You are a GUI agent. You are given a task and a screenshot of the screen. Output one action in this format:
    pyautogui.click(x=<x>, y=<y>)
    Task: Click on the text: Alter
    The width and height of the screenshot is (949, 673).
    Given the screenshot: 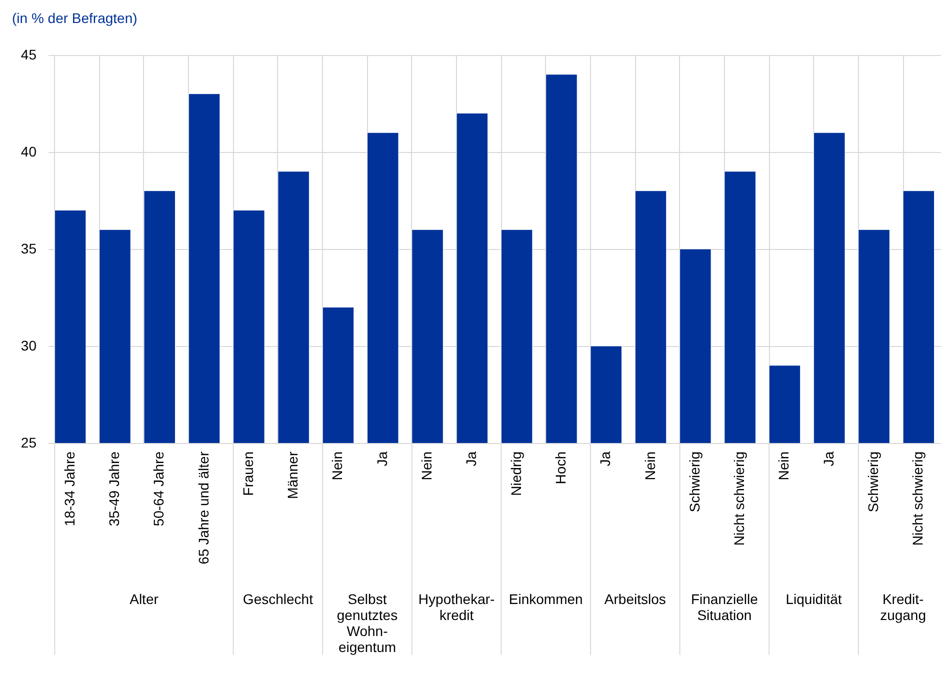 What is the action you would take?
    pyautogui.click(x=144, y=599)
    